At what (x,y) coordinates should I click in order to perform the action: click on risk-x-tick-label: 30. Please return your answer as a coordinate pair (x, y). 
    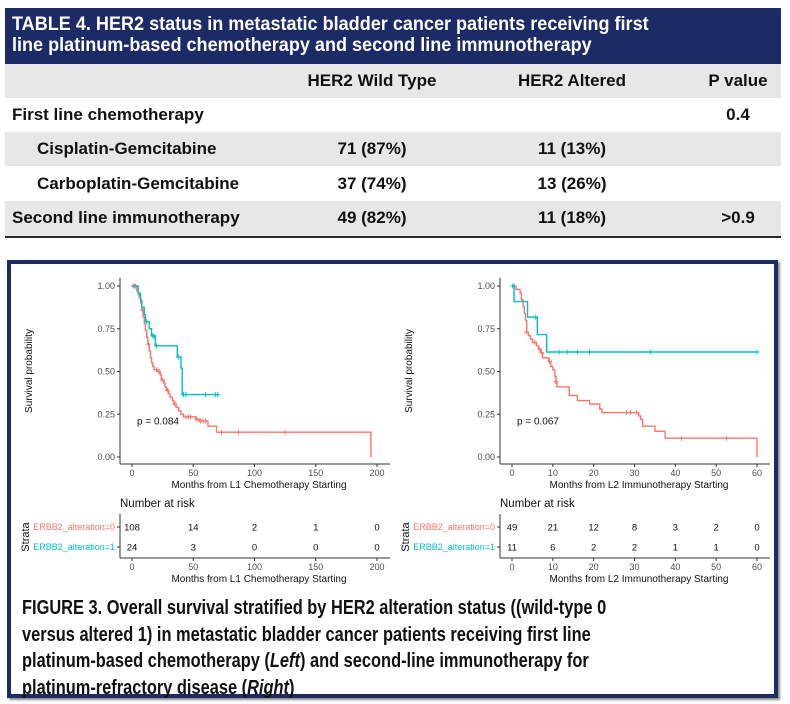
    Looking at the image, I should click on (634, 567).